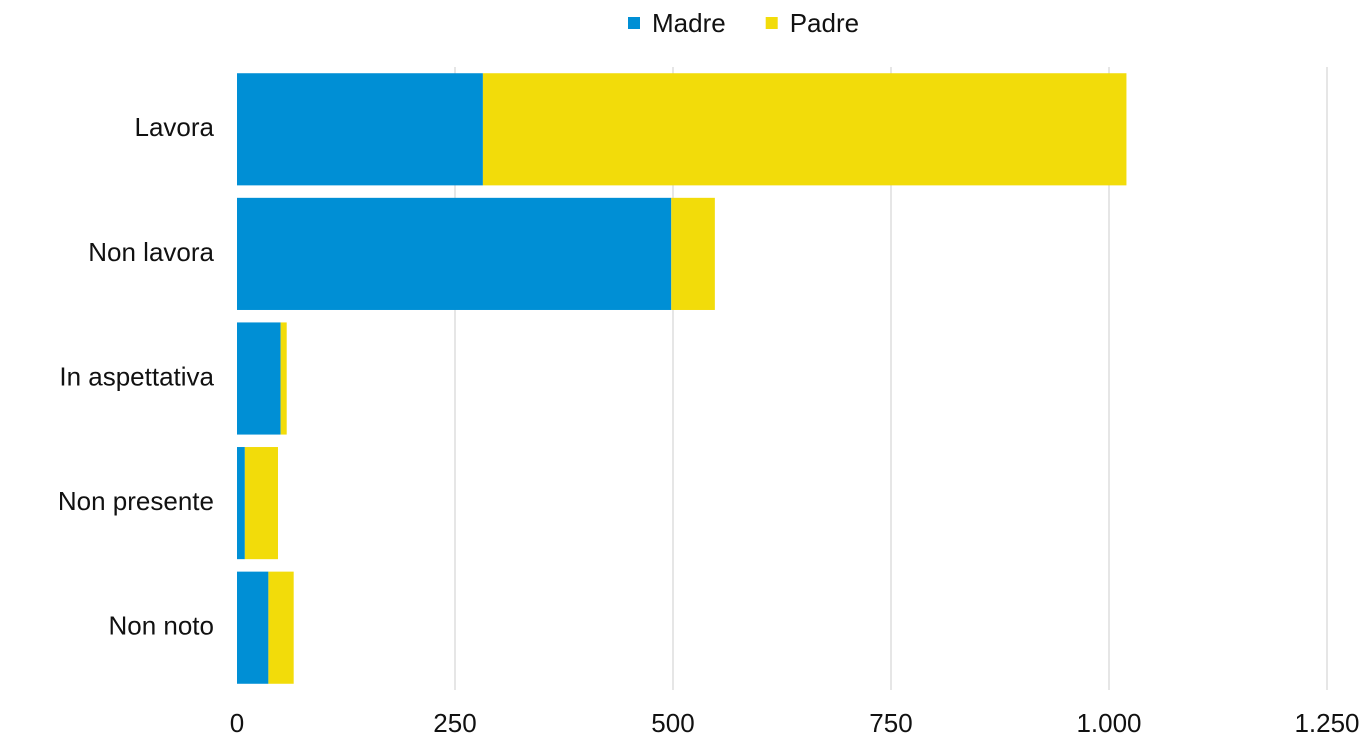  What do you see at coordinates (672, 723) in the screenshot?
I see `x-tick-label: 500` at bounding box center [672, 723].